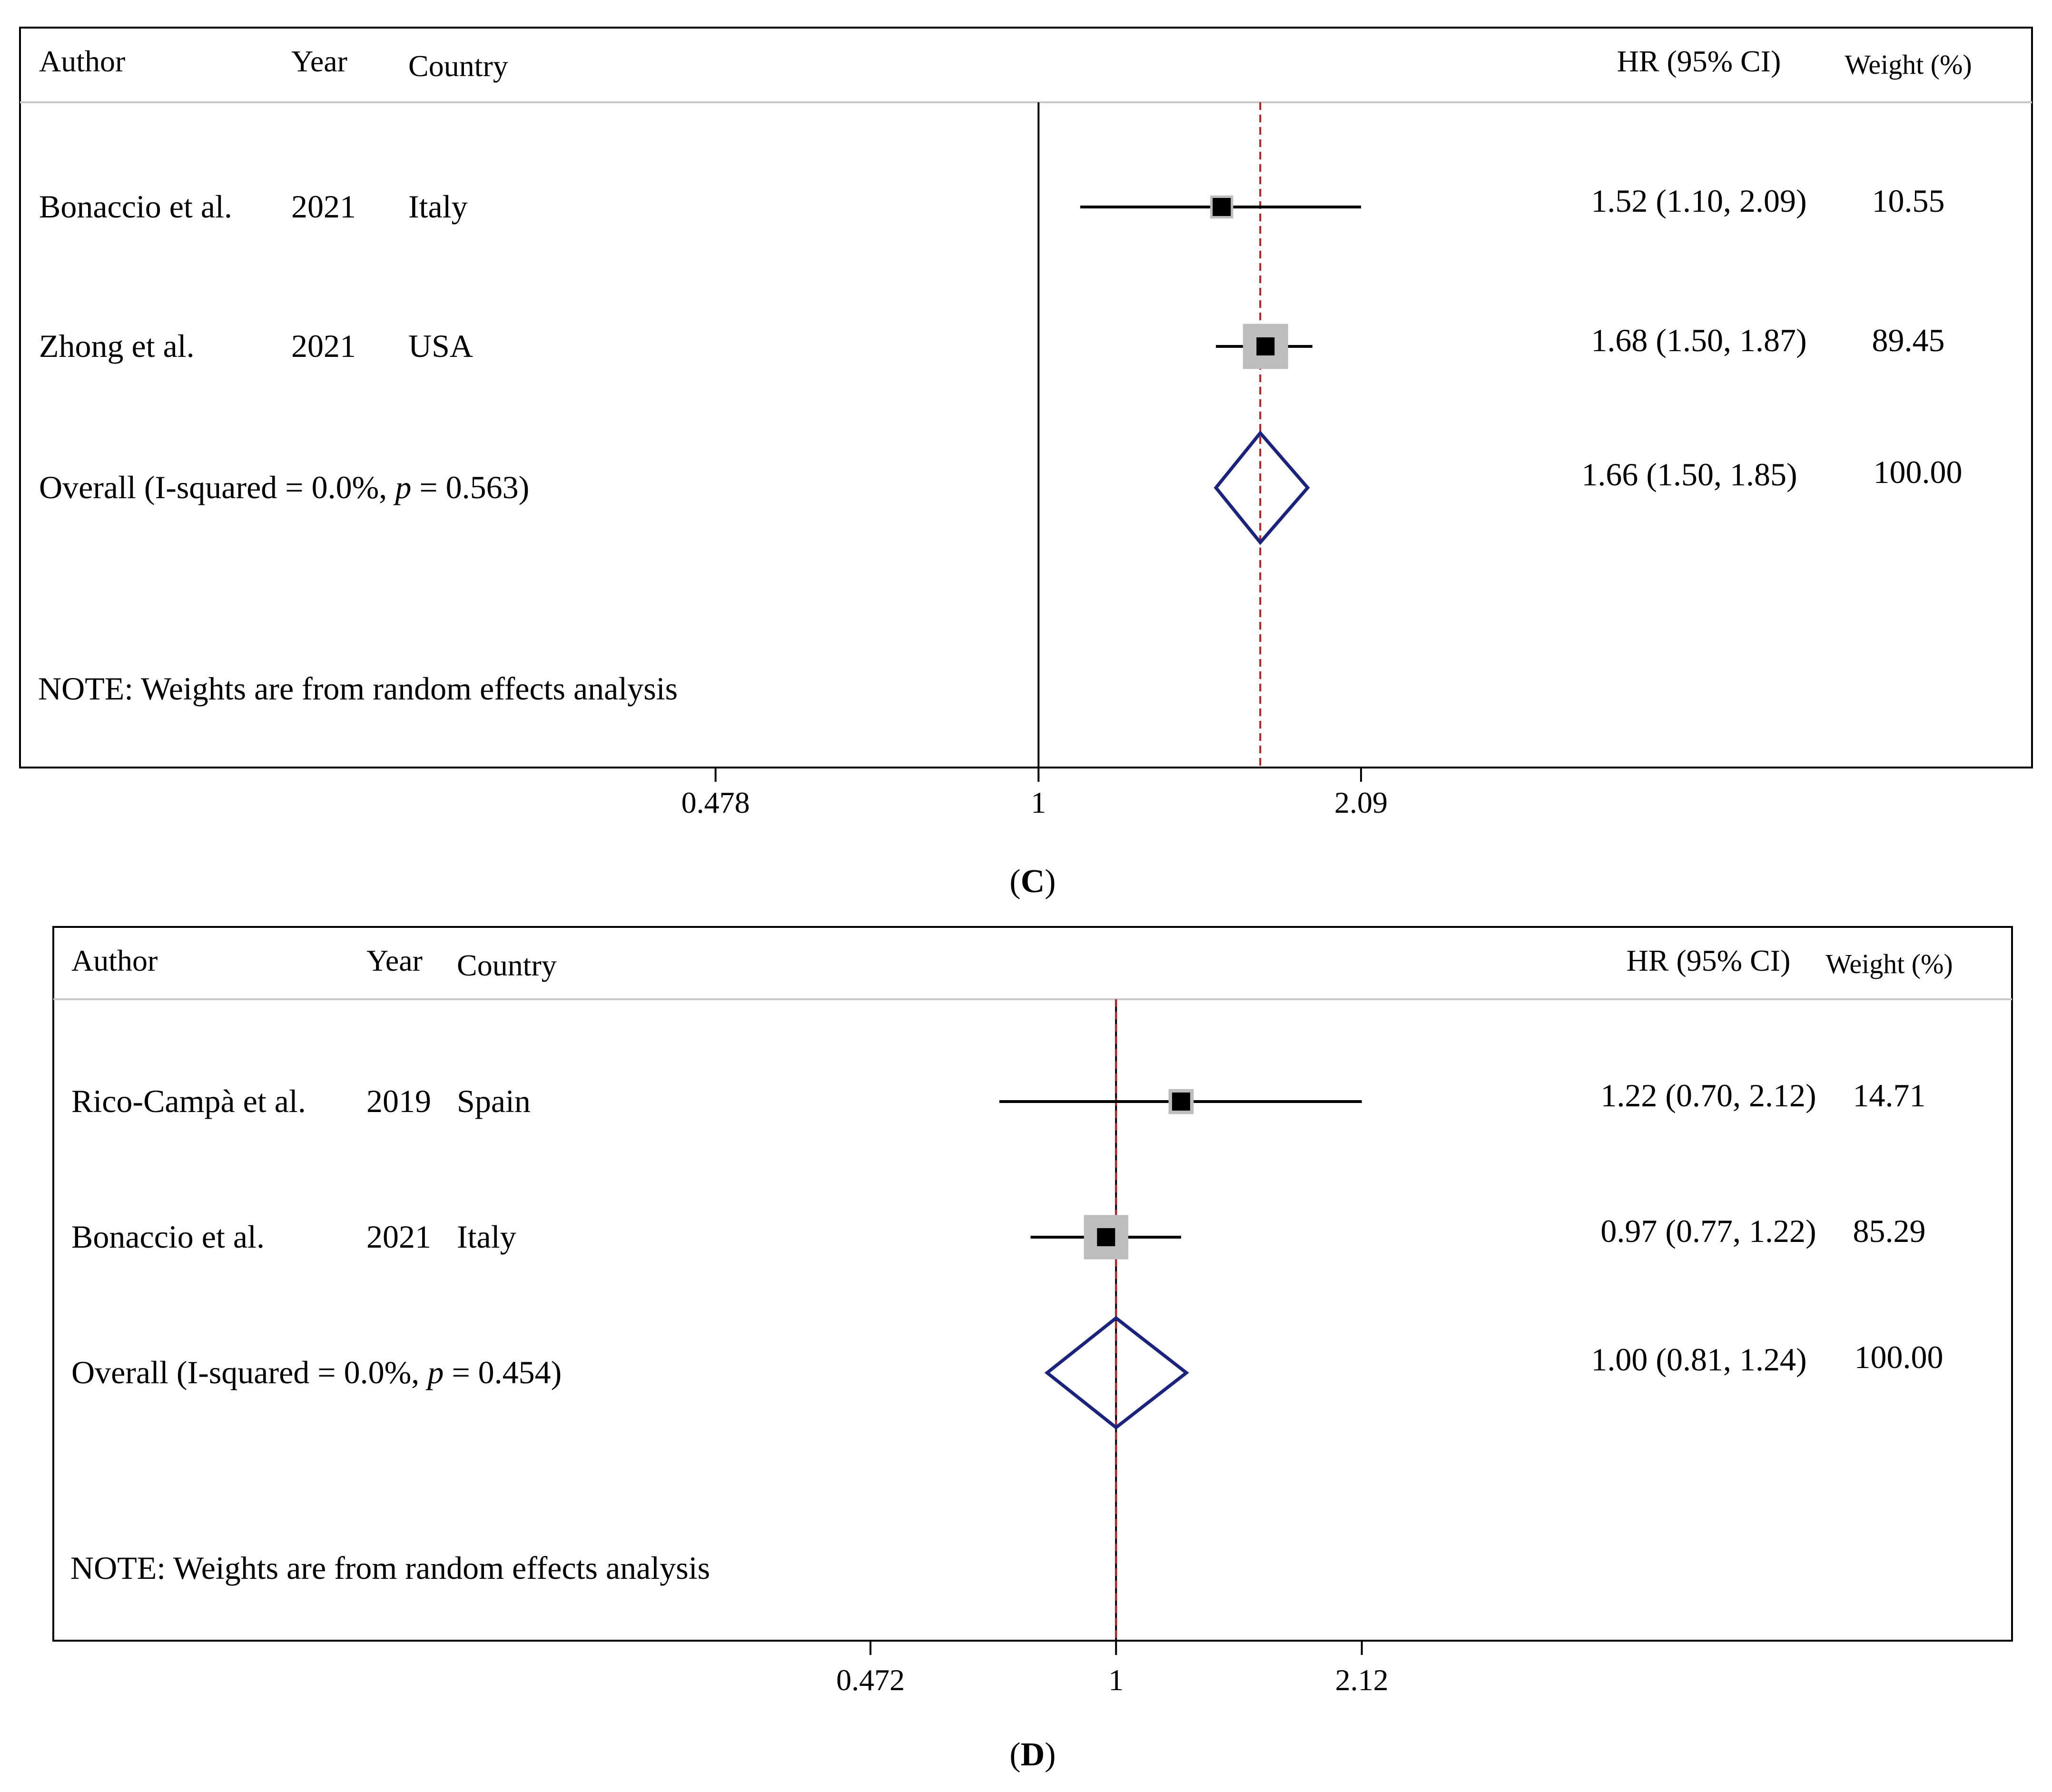 Image resolution: width=2052 pixels, height=1792 pixels. Describe the element at coordinates (117, 346) in the screenshot. I see `study-author: Zhong et al.` at that location.